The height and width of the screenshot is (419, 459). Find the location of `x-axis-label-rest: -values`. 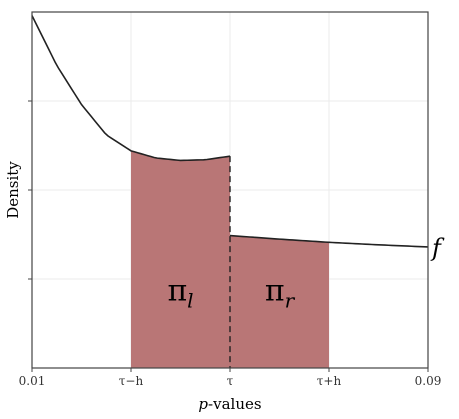

x-axis-label-rest: -values is located at coordinates (235, 404).